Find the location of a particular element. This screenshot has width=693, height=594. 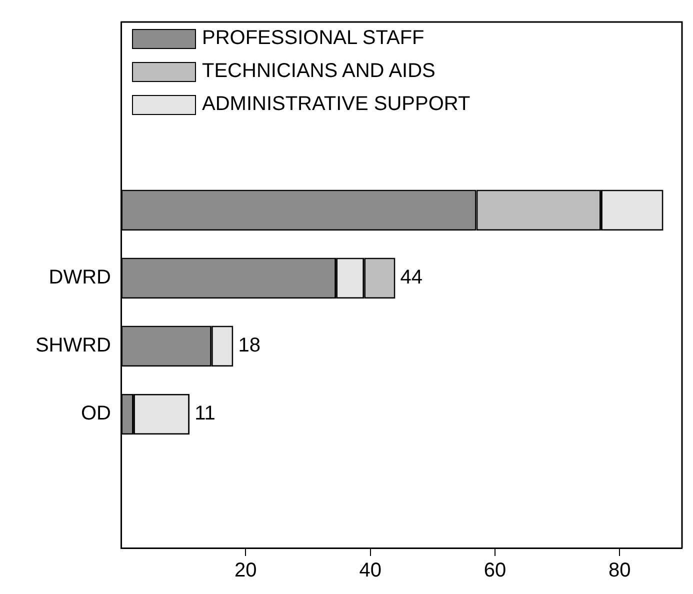

total-label: 18 is located at coordinates (249, 345).